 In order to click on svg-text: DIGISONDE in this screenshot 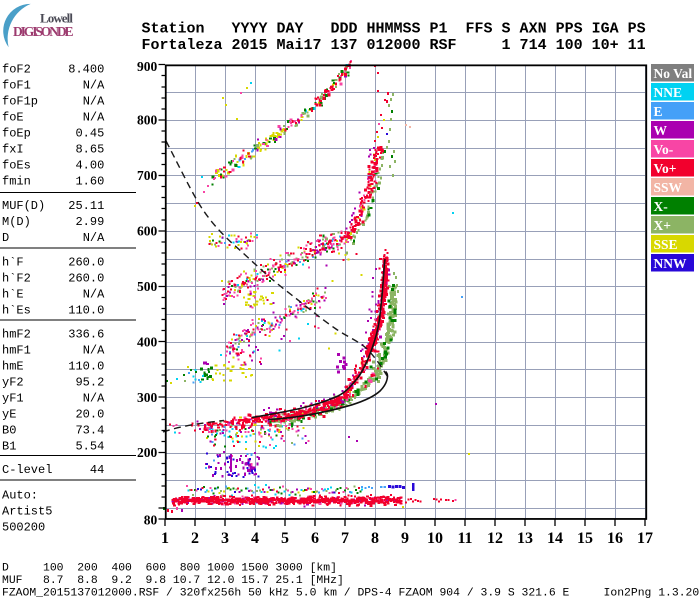, I will do `click(43, 31)`.